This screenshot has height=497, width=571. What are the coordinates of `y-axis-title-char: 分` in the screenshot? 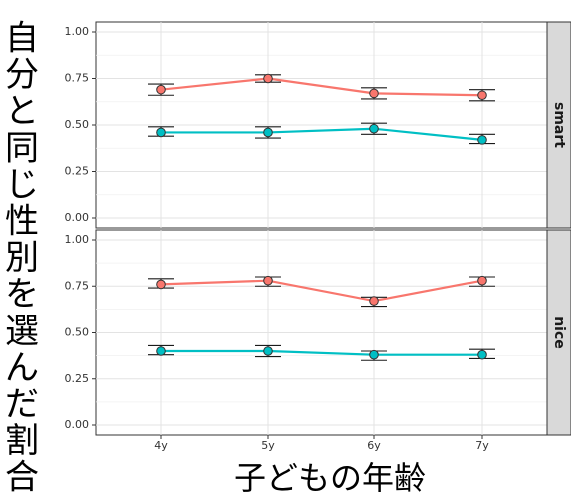 It's located at (22, 75).